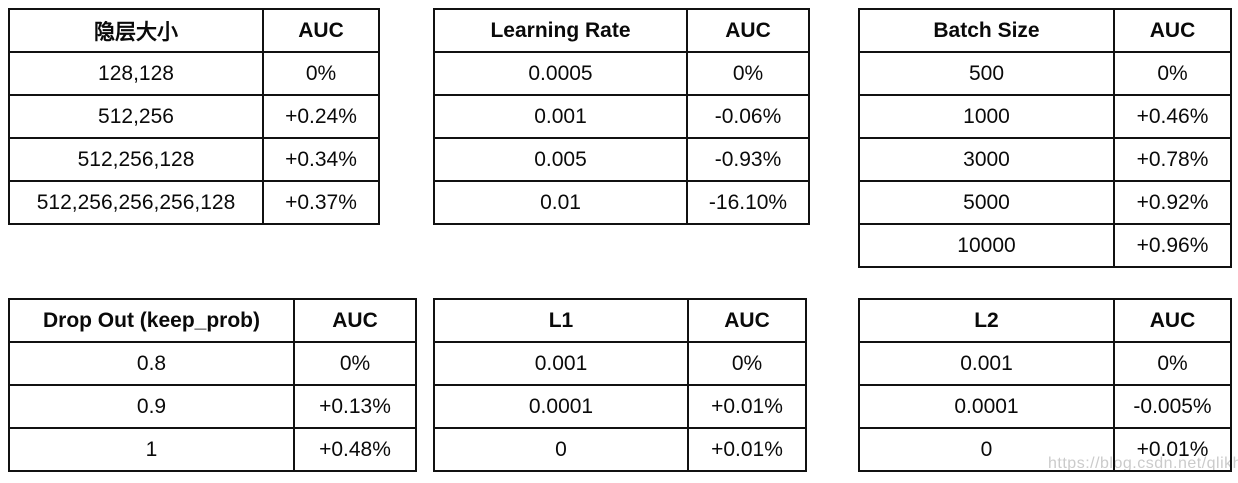 This screenshot has width=1238, height=483. Describe the element at coordinates (1172, 159) in the screenshot. I see `auc-value-cell: +0.78%` at that location.